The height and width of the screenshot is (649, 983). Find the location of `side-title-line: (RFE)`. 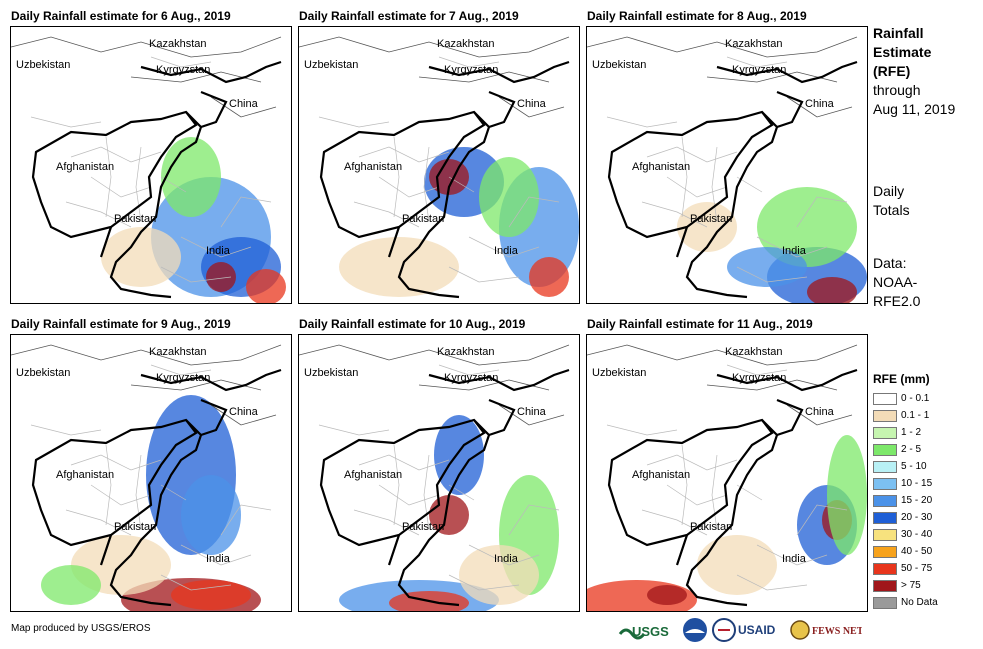

side-title-line: (RFE) is located at coordinates (892, 71).